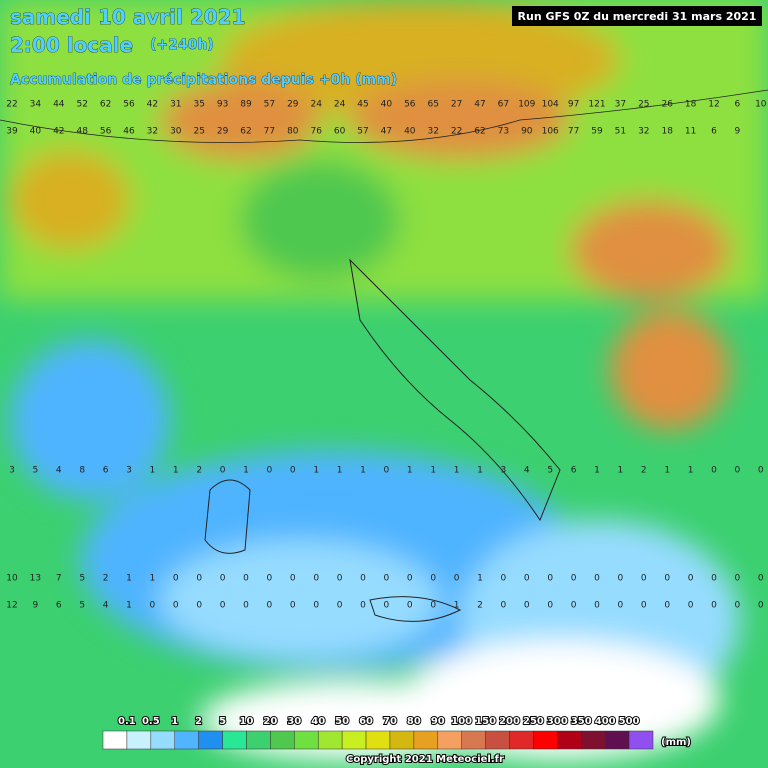 This screenshot has width=768, height=768. I want to click on legend-label: 150, so click(485, 721).